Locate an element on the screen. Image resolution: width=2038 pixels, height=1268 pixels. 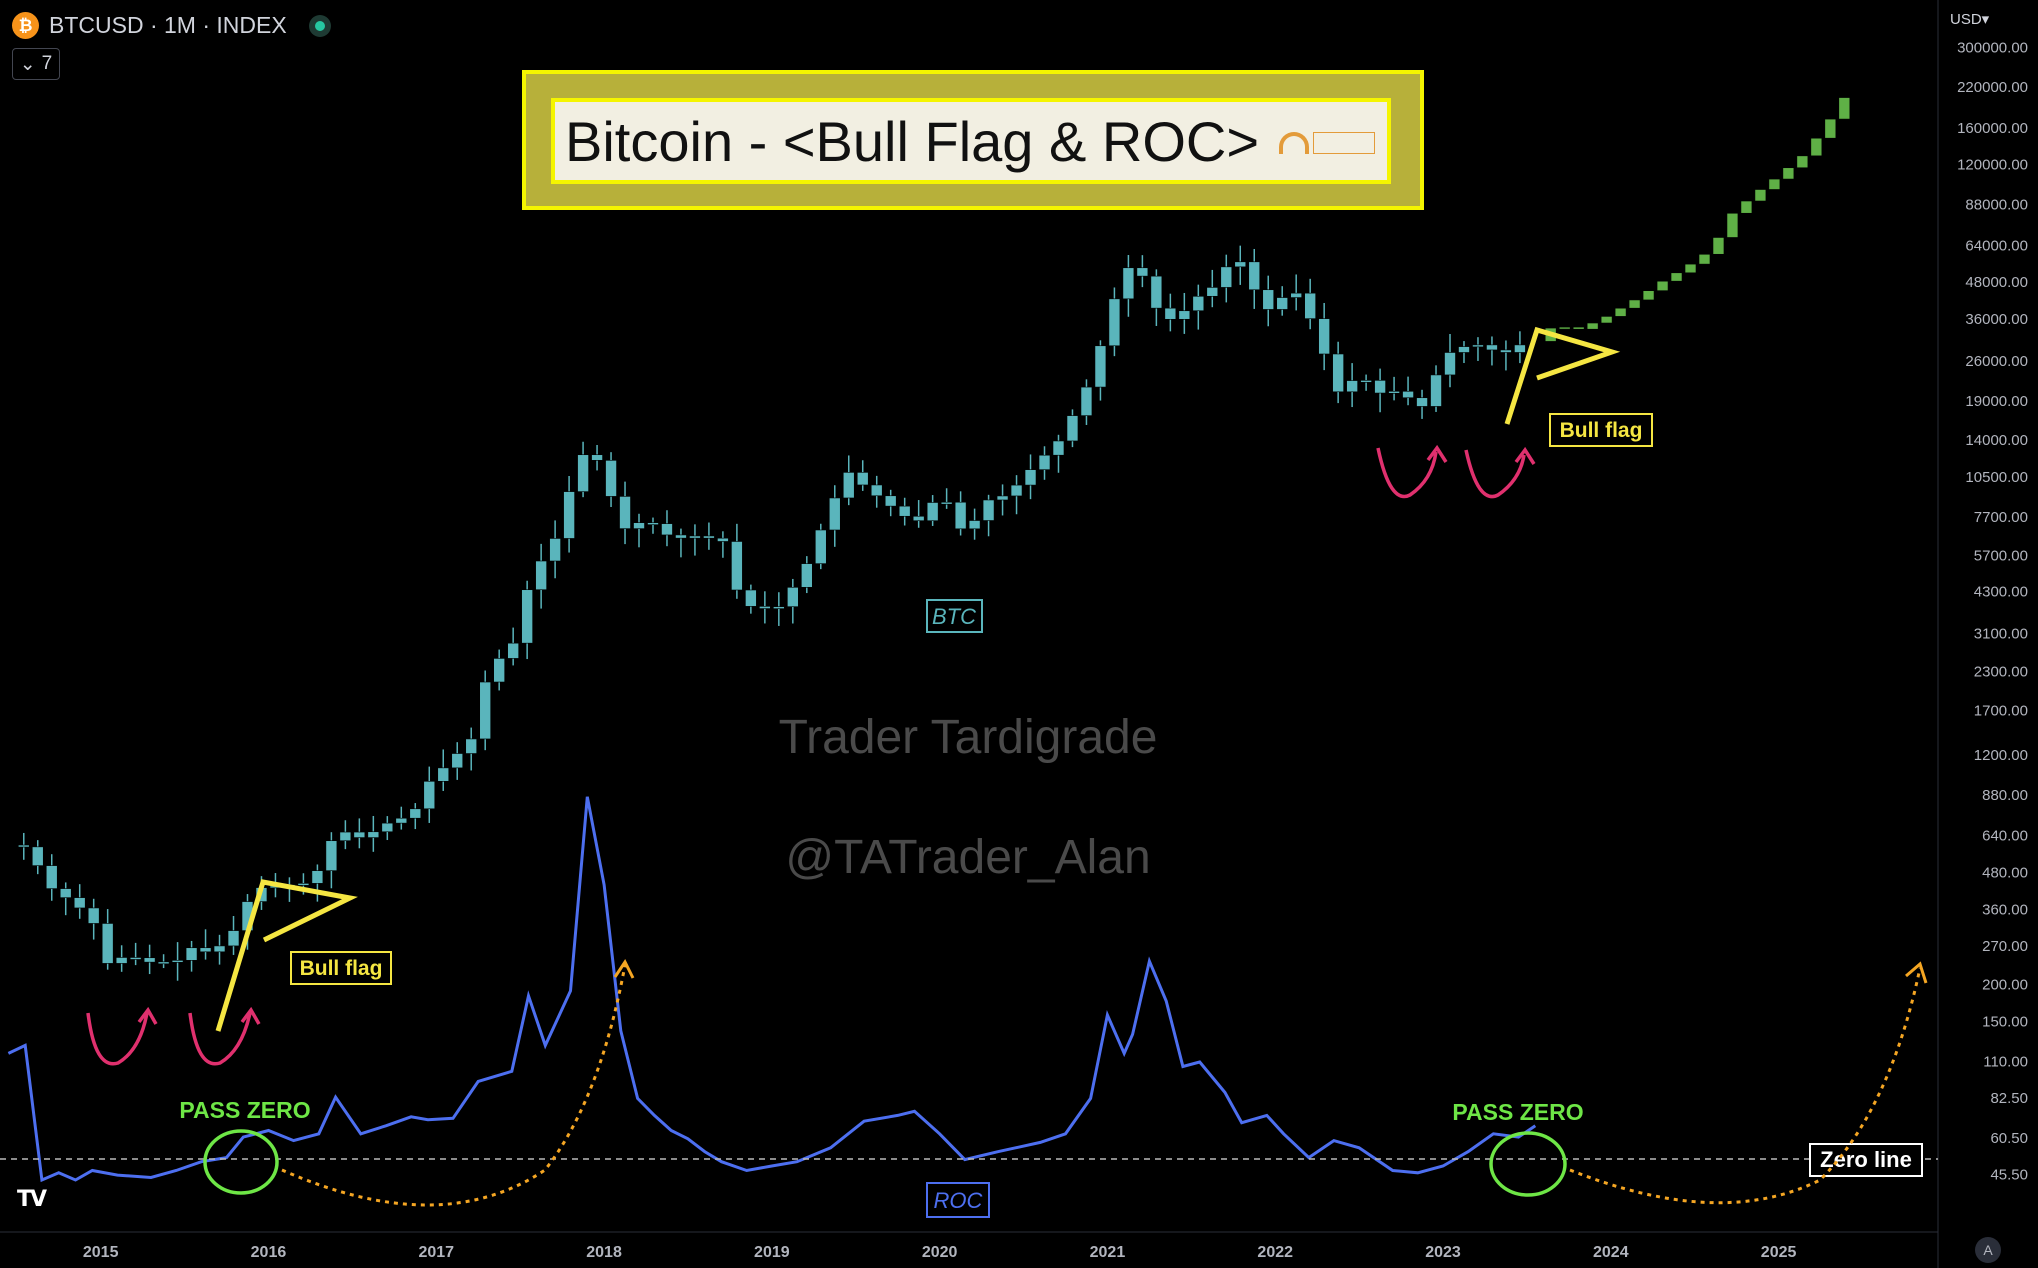
auto-scale-button: A is located at coordinates (1988, 1250).